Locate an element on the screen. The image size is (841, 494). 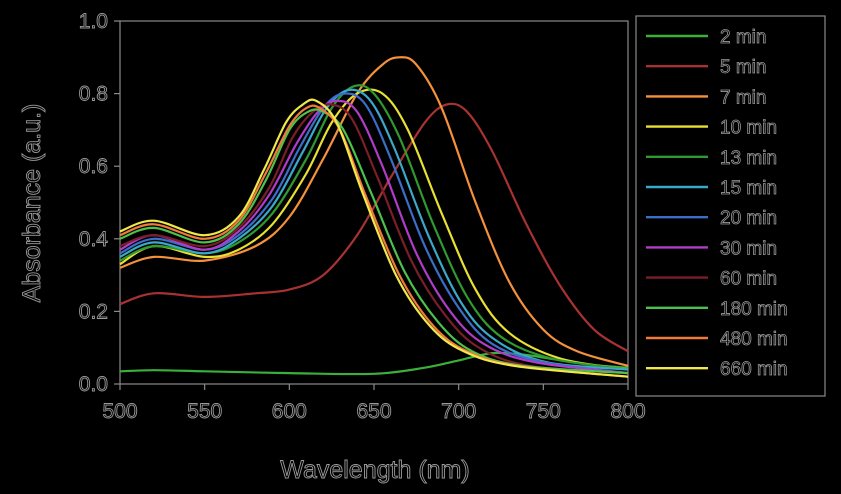
y-tick-label: 0.0 is located at coordinates (93, 384).